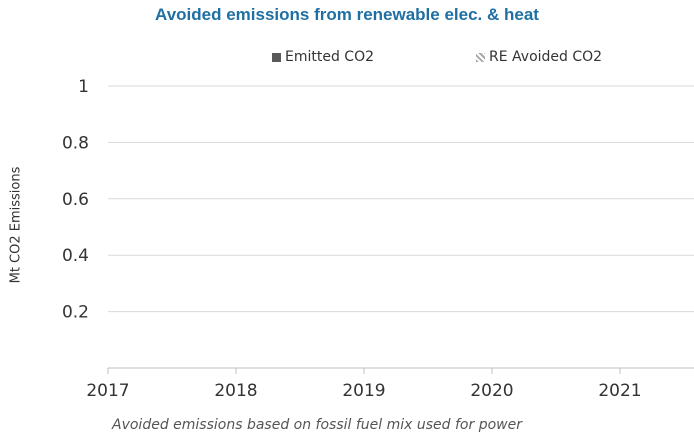 The width and height of the screenshot is (694, 438). Describe the element at coordinates (546, 57) in the screenshot. I see `legend-label-avoided: RE Avoided CO2` at that location.